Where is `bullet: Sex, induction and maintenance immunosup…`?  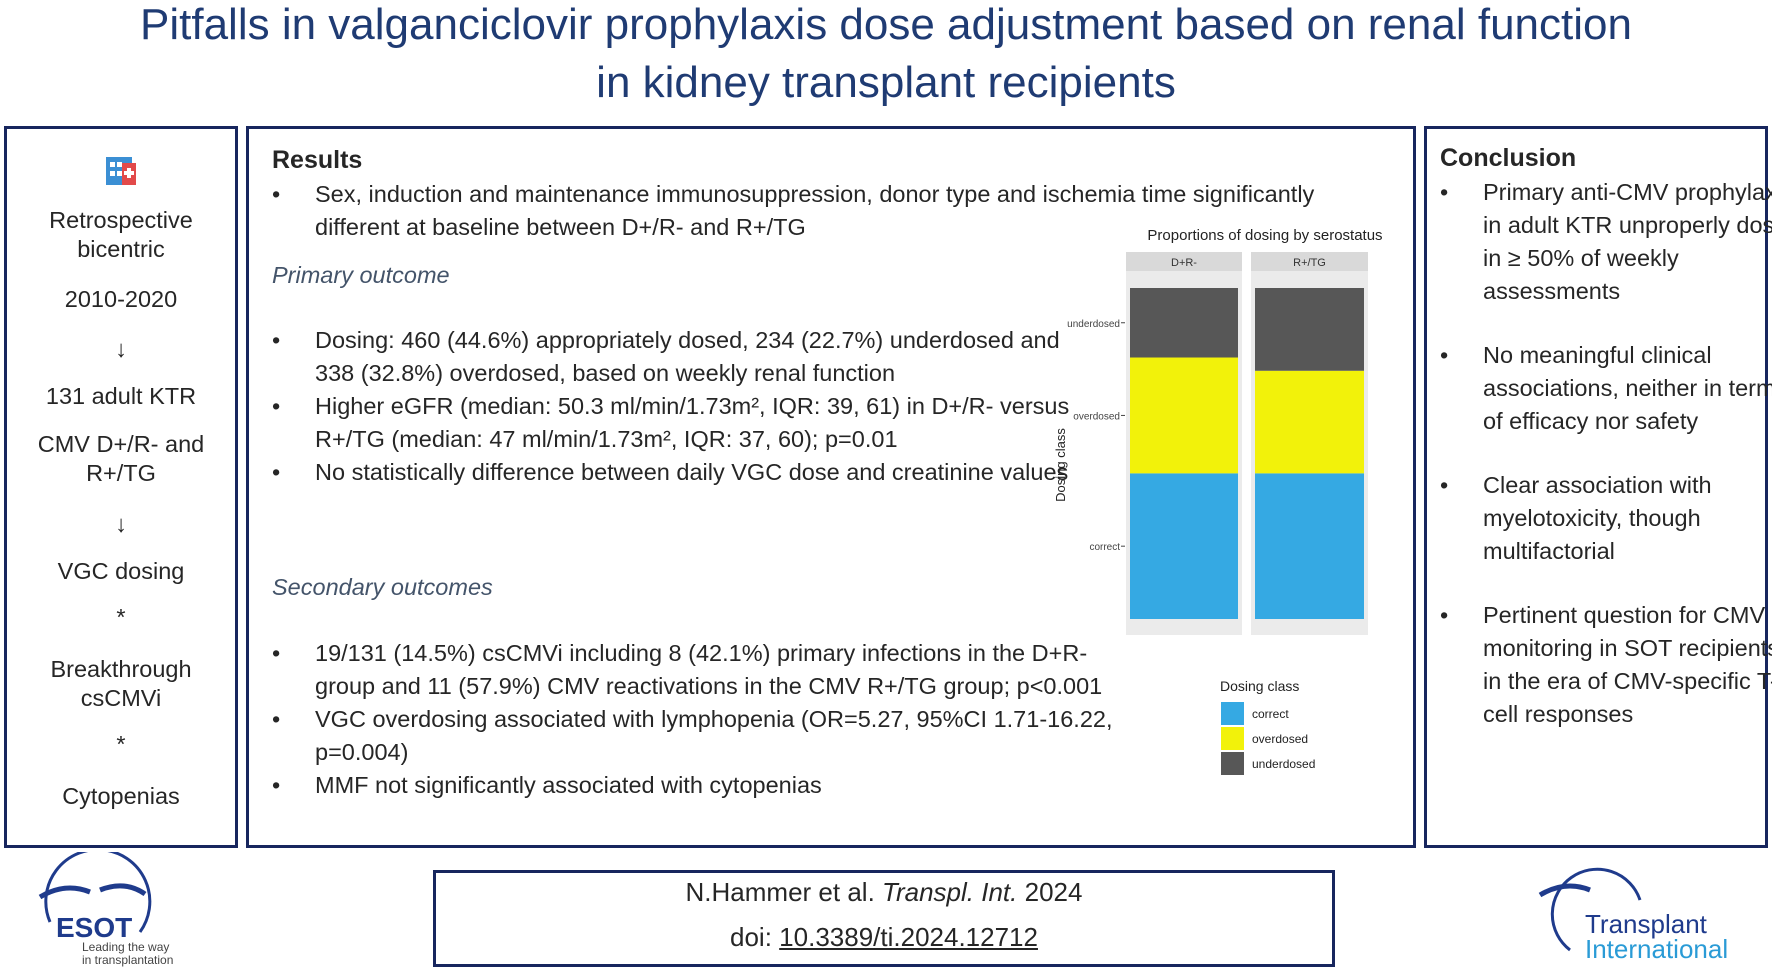 bullet: Sex, induction and maintenance immunosup… is located at coordinates (793, 211).